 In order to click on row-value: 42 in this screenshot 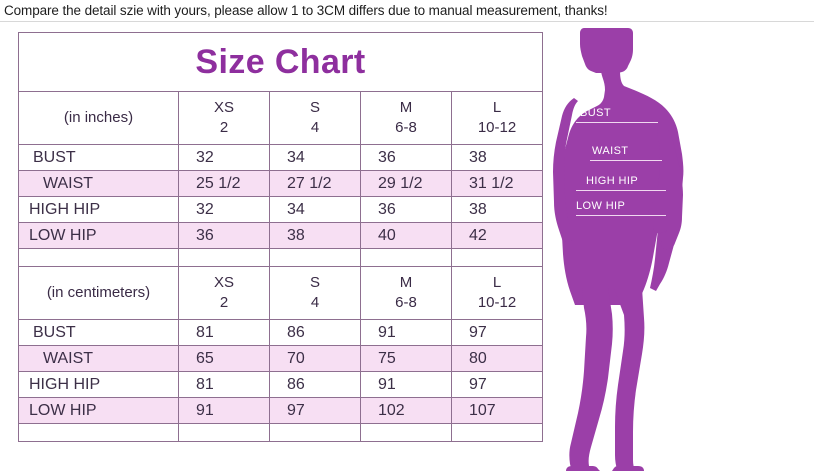, I will do `click(497, 235)`.